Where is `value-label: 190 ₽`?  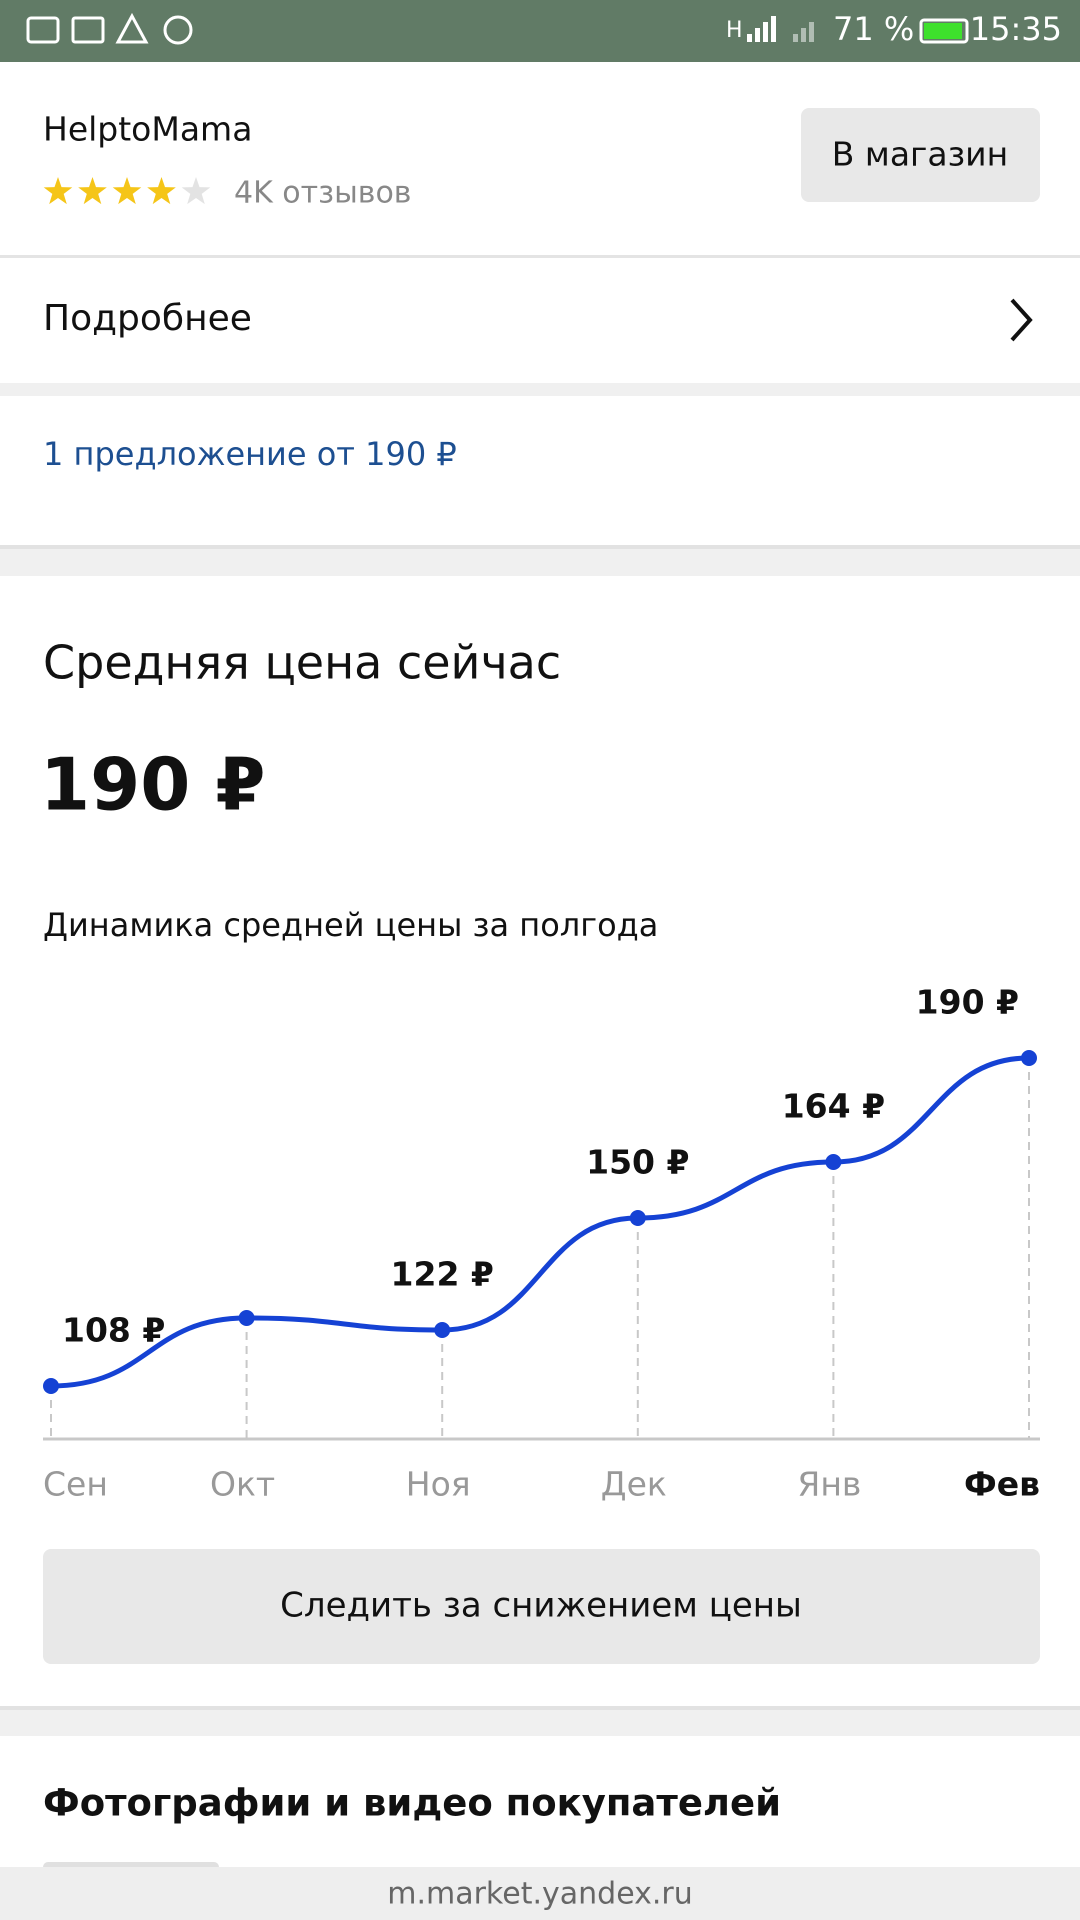 value-label: 190 ₽ is located at coordinates (967, 1002).